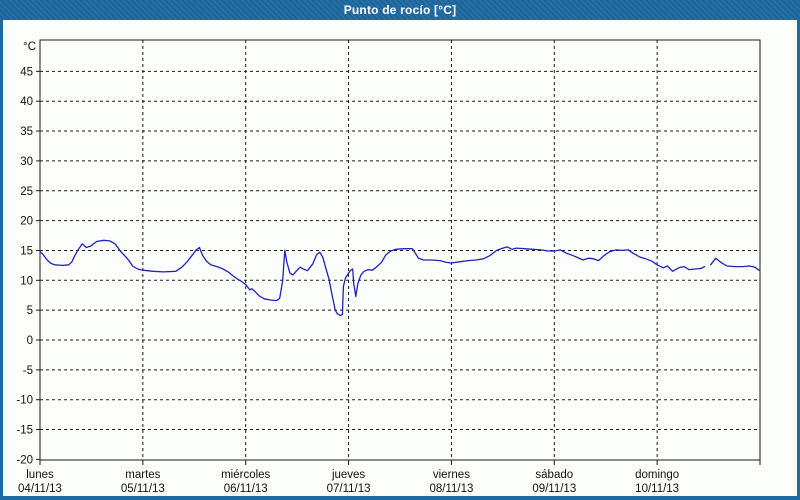 Image resolution: width=800 pixels, height=500 pixels. Describe the element at coordinates (143, 489) in the screenshot. I see `date-label-1: 05/11/13` at that location.